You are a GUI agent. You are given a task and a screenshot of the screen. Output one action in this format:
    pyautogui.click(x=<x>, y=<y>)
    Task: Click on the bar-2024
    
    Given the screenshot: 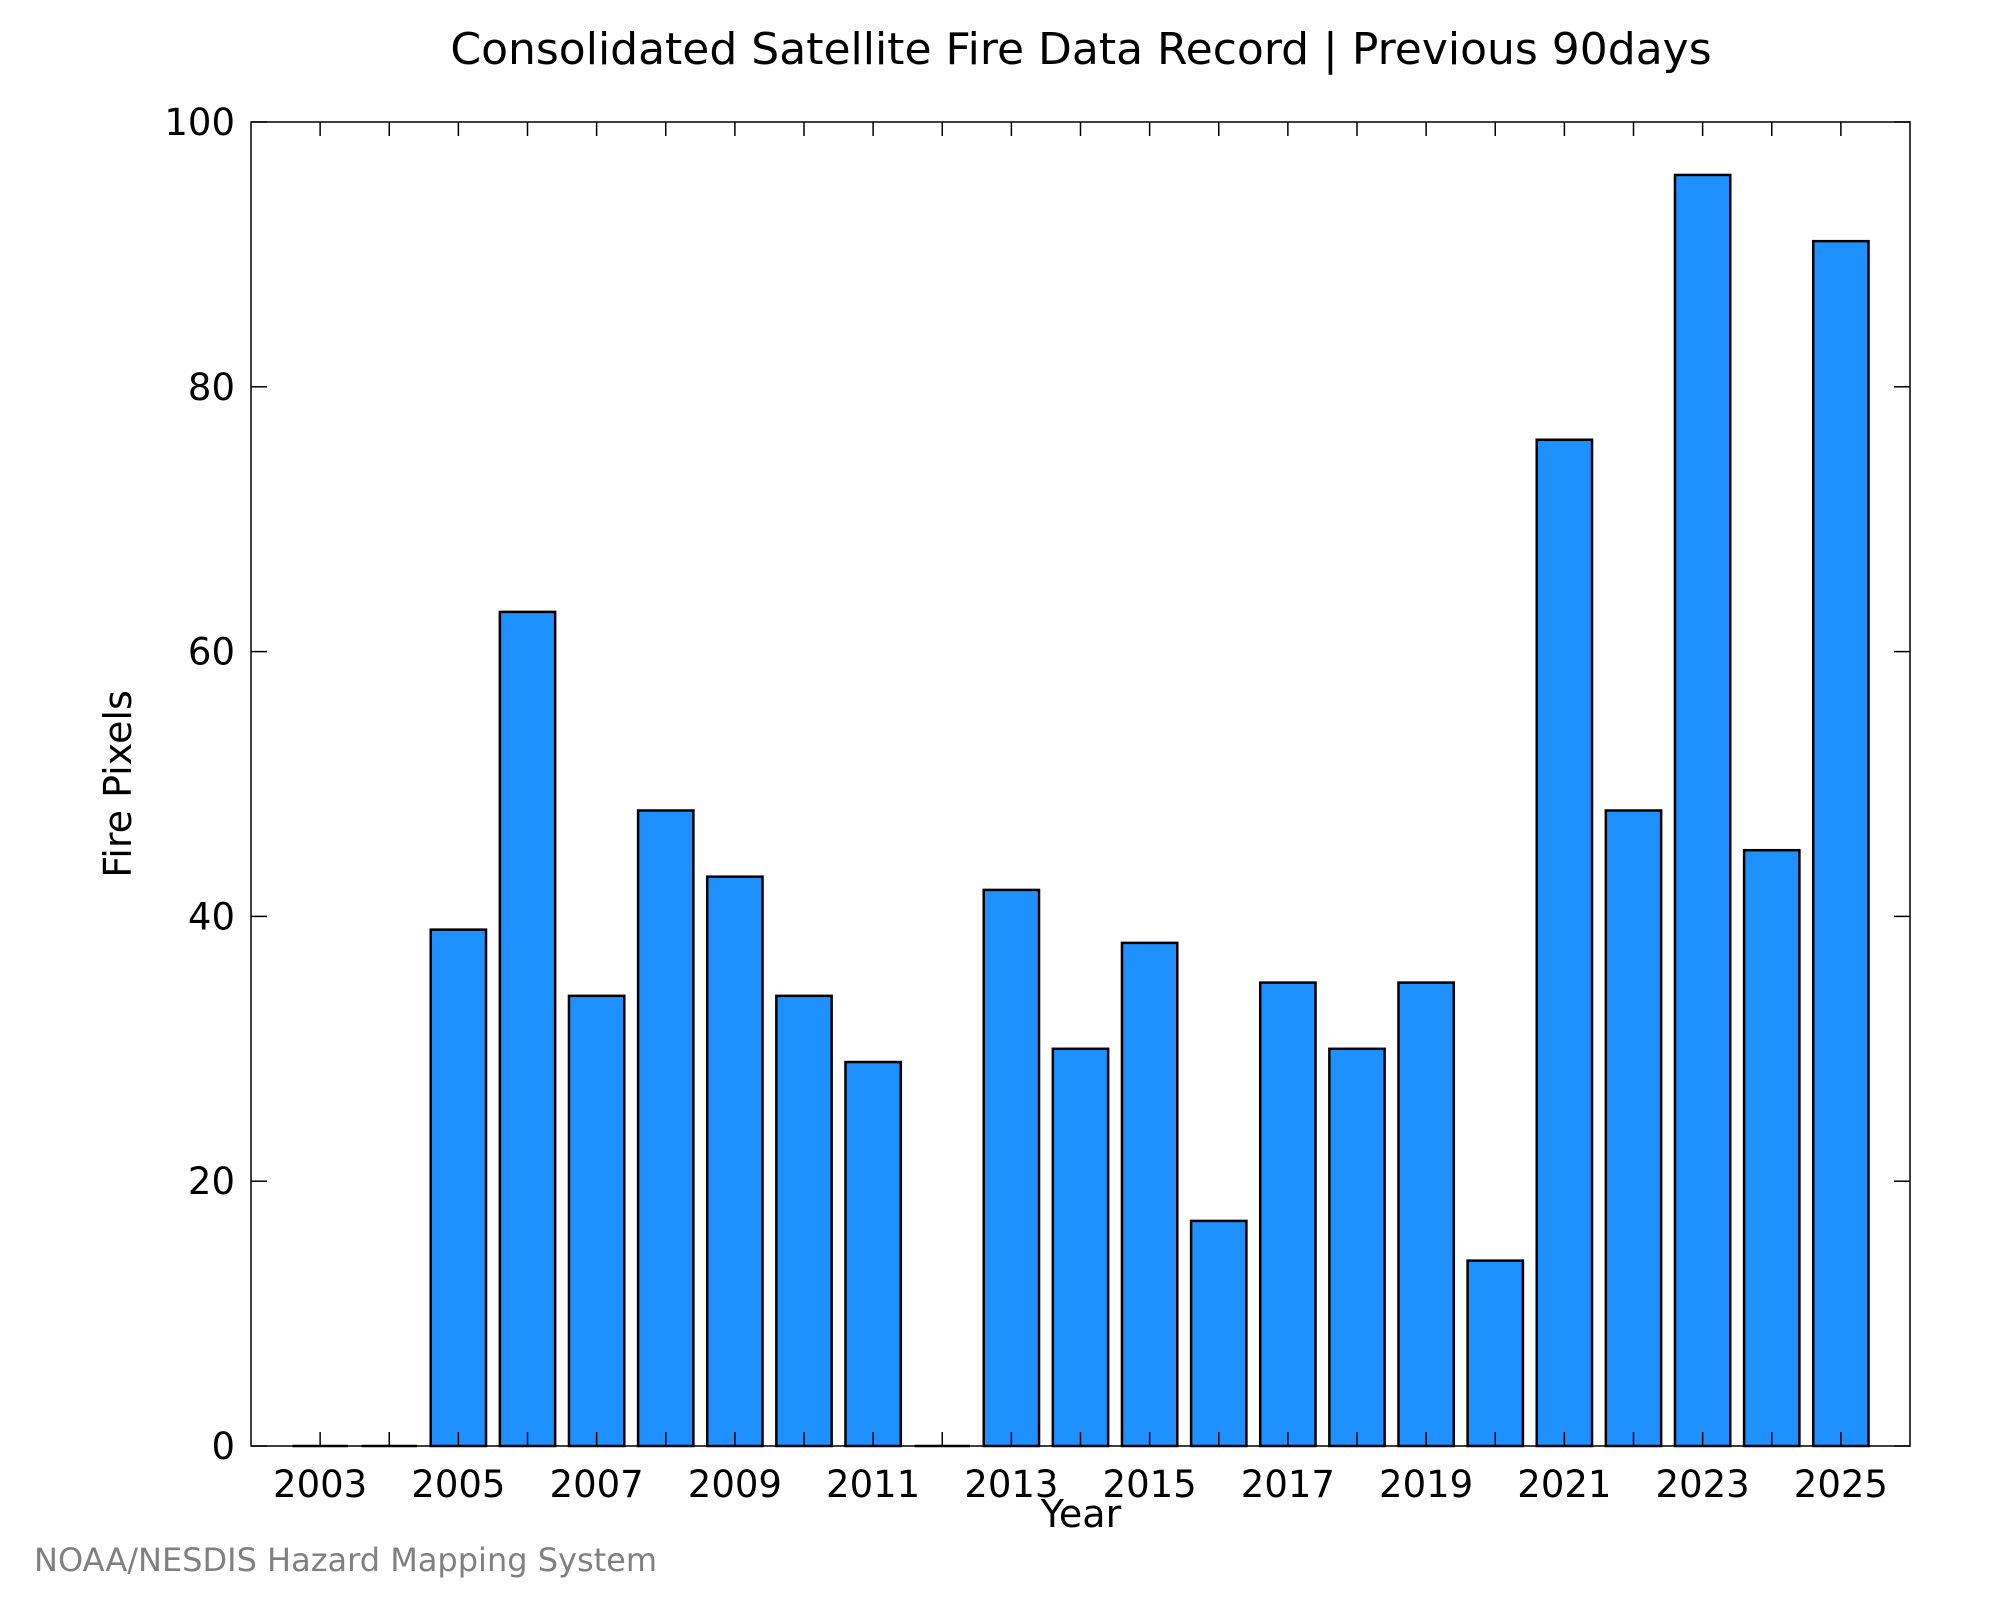 What is the action you would take?
    pyautogui.click(x=1771, y=1148)
    